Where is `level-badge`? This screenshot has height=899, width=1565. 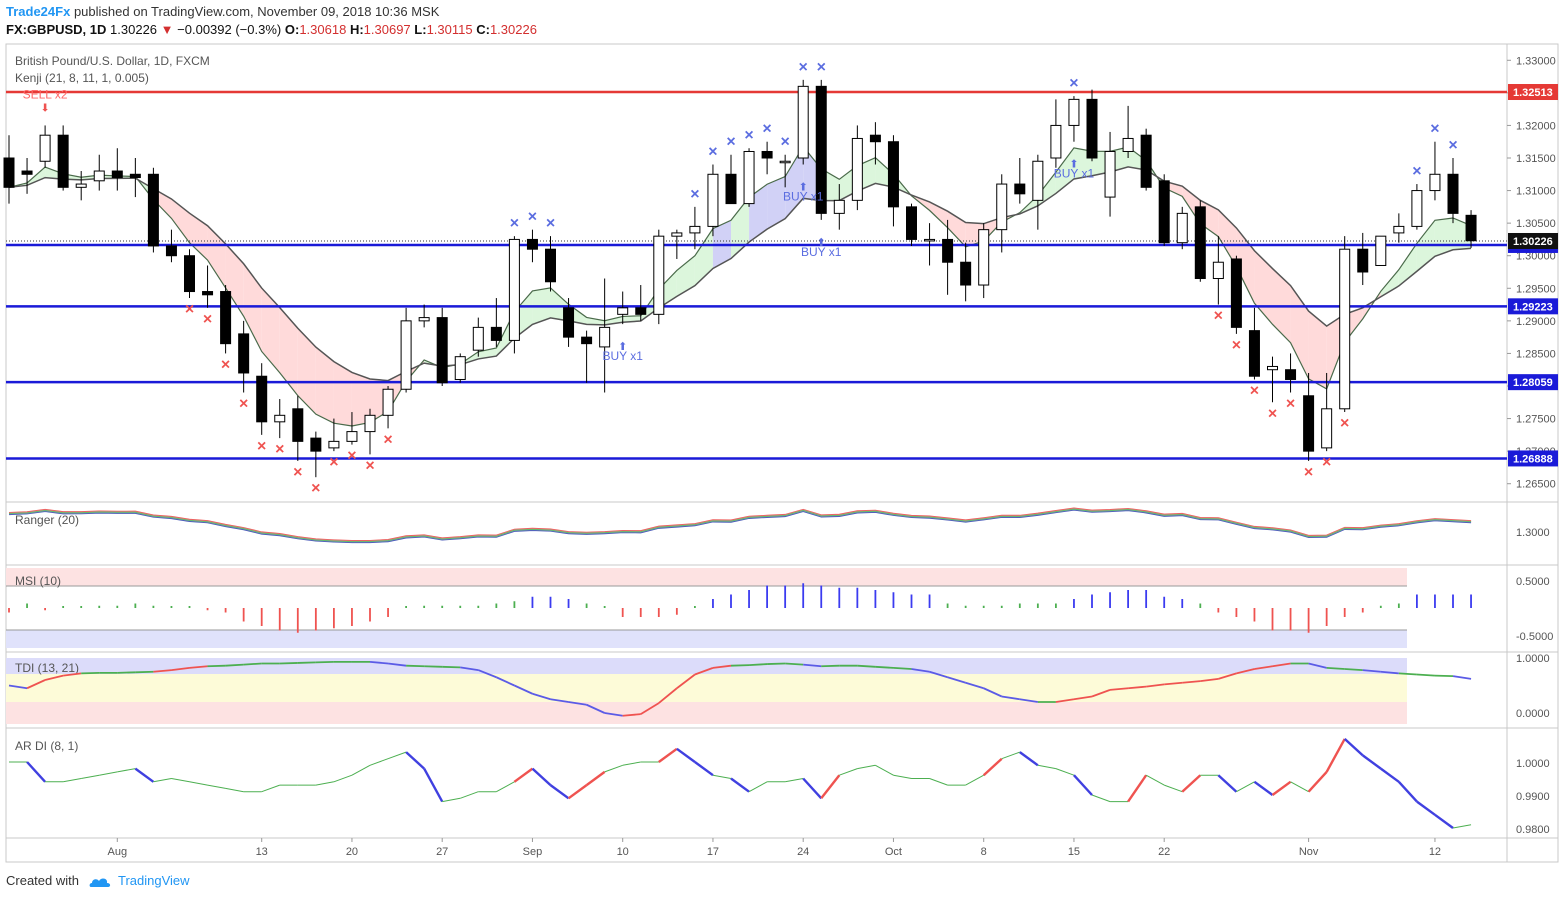
level-badge is located at coordinates (1533, 306).